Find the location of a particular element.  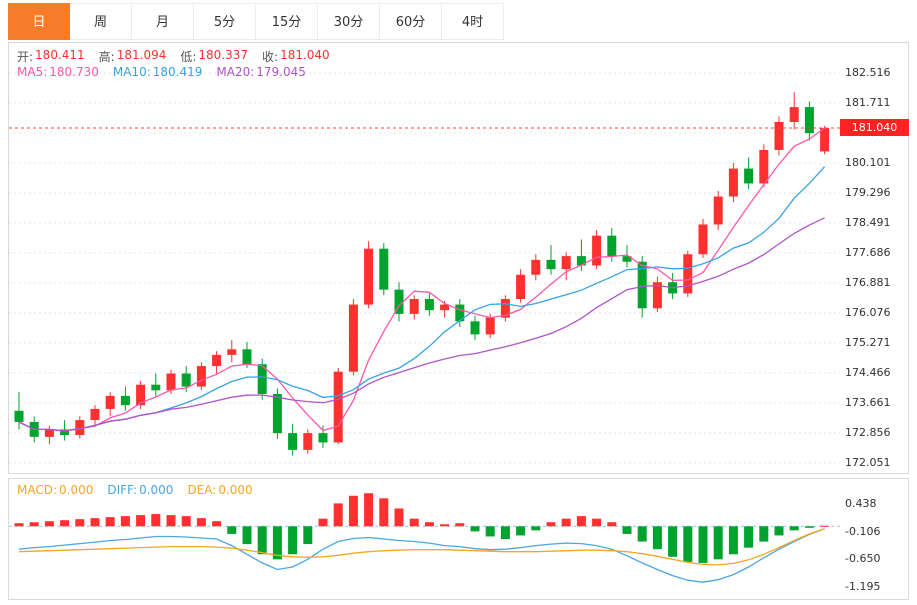

low-value: 低: 180.337 is located at coordinates (214, 56).